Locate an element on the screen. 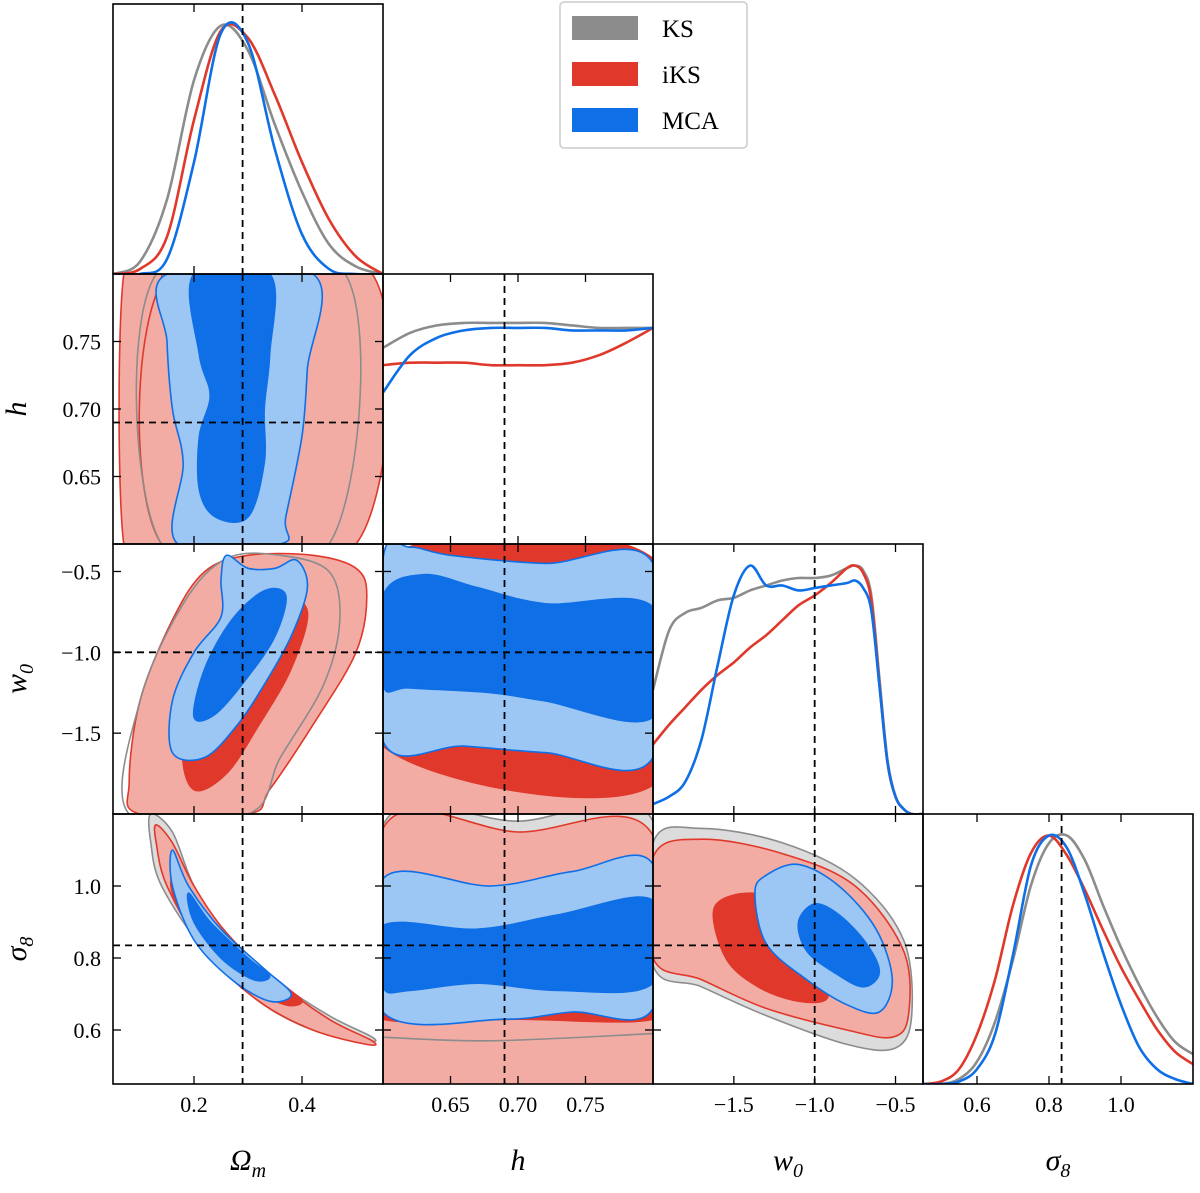  y-tick-label-sigma8: 0.8 is located at coordinates (88, 958).